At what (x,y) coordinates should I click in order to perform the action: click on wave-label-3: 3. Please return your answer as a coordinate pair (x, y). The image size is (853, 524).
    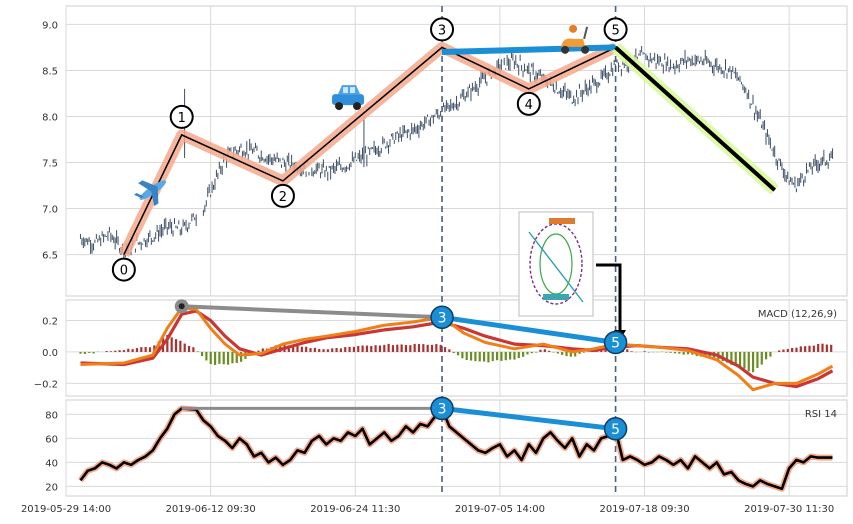
    Looking at the image, I should click on (442, 30).